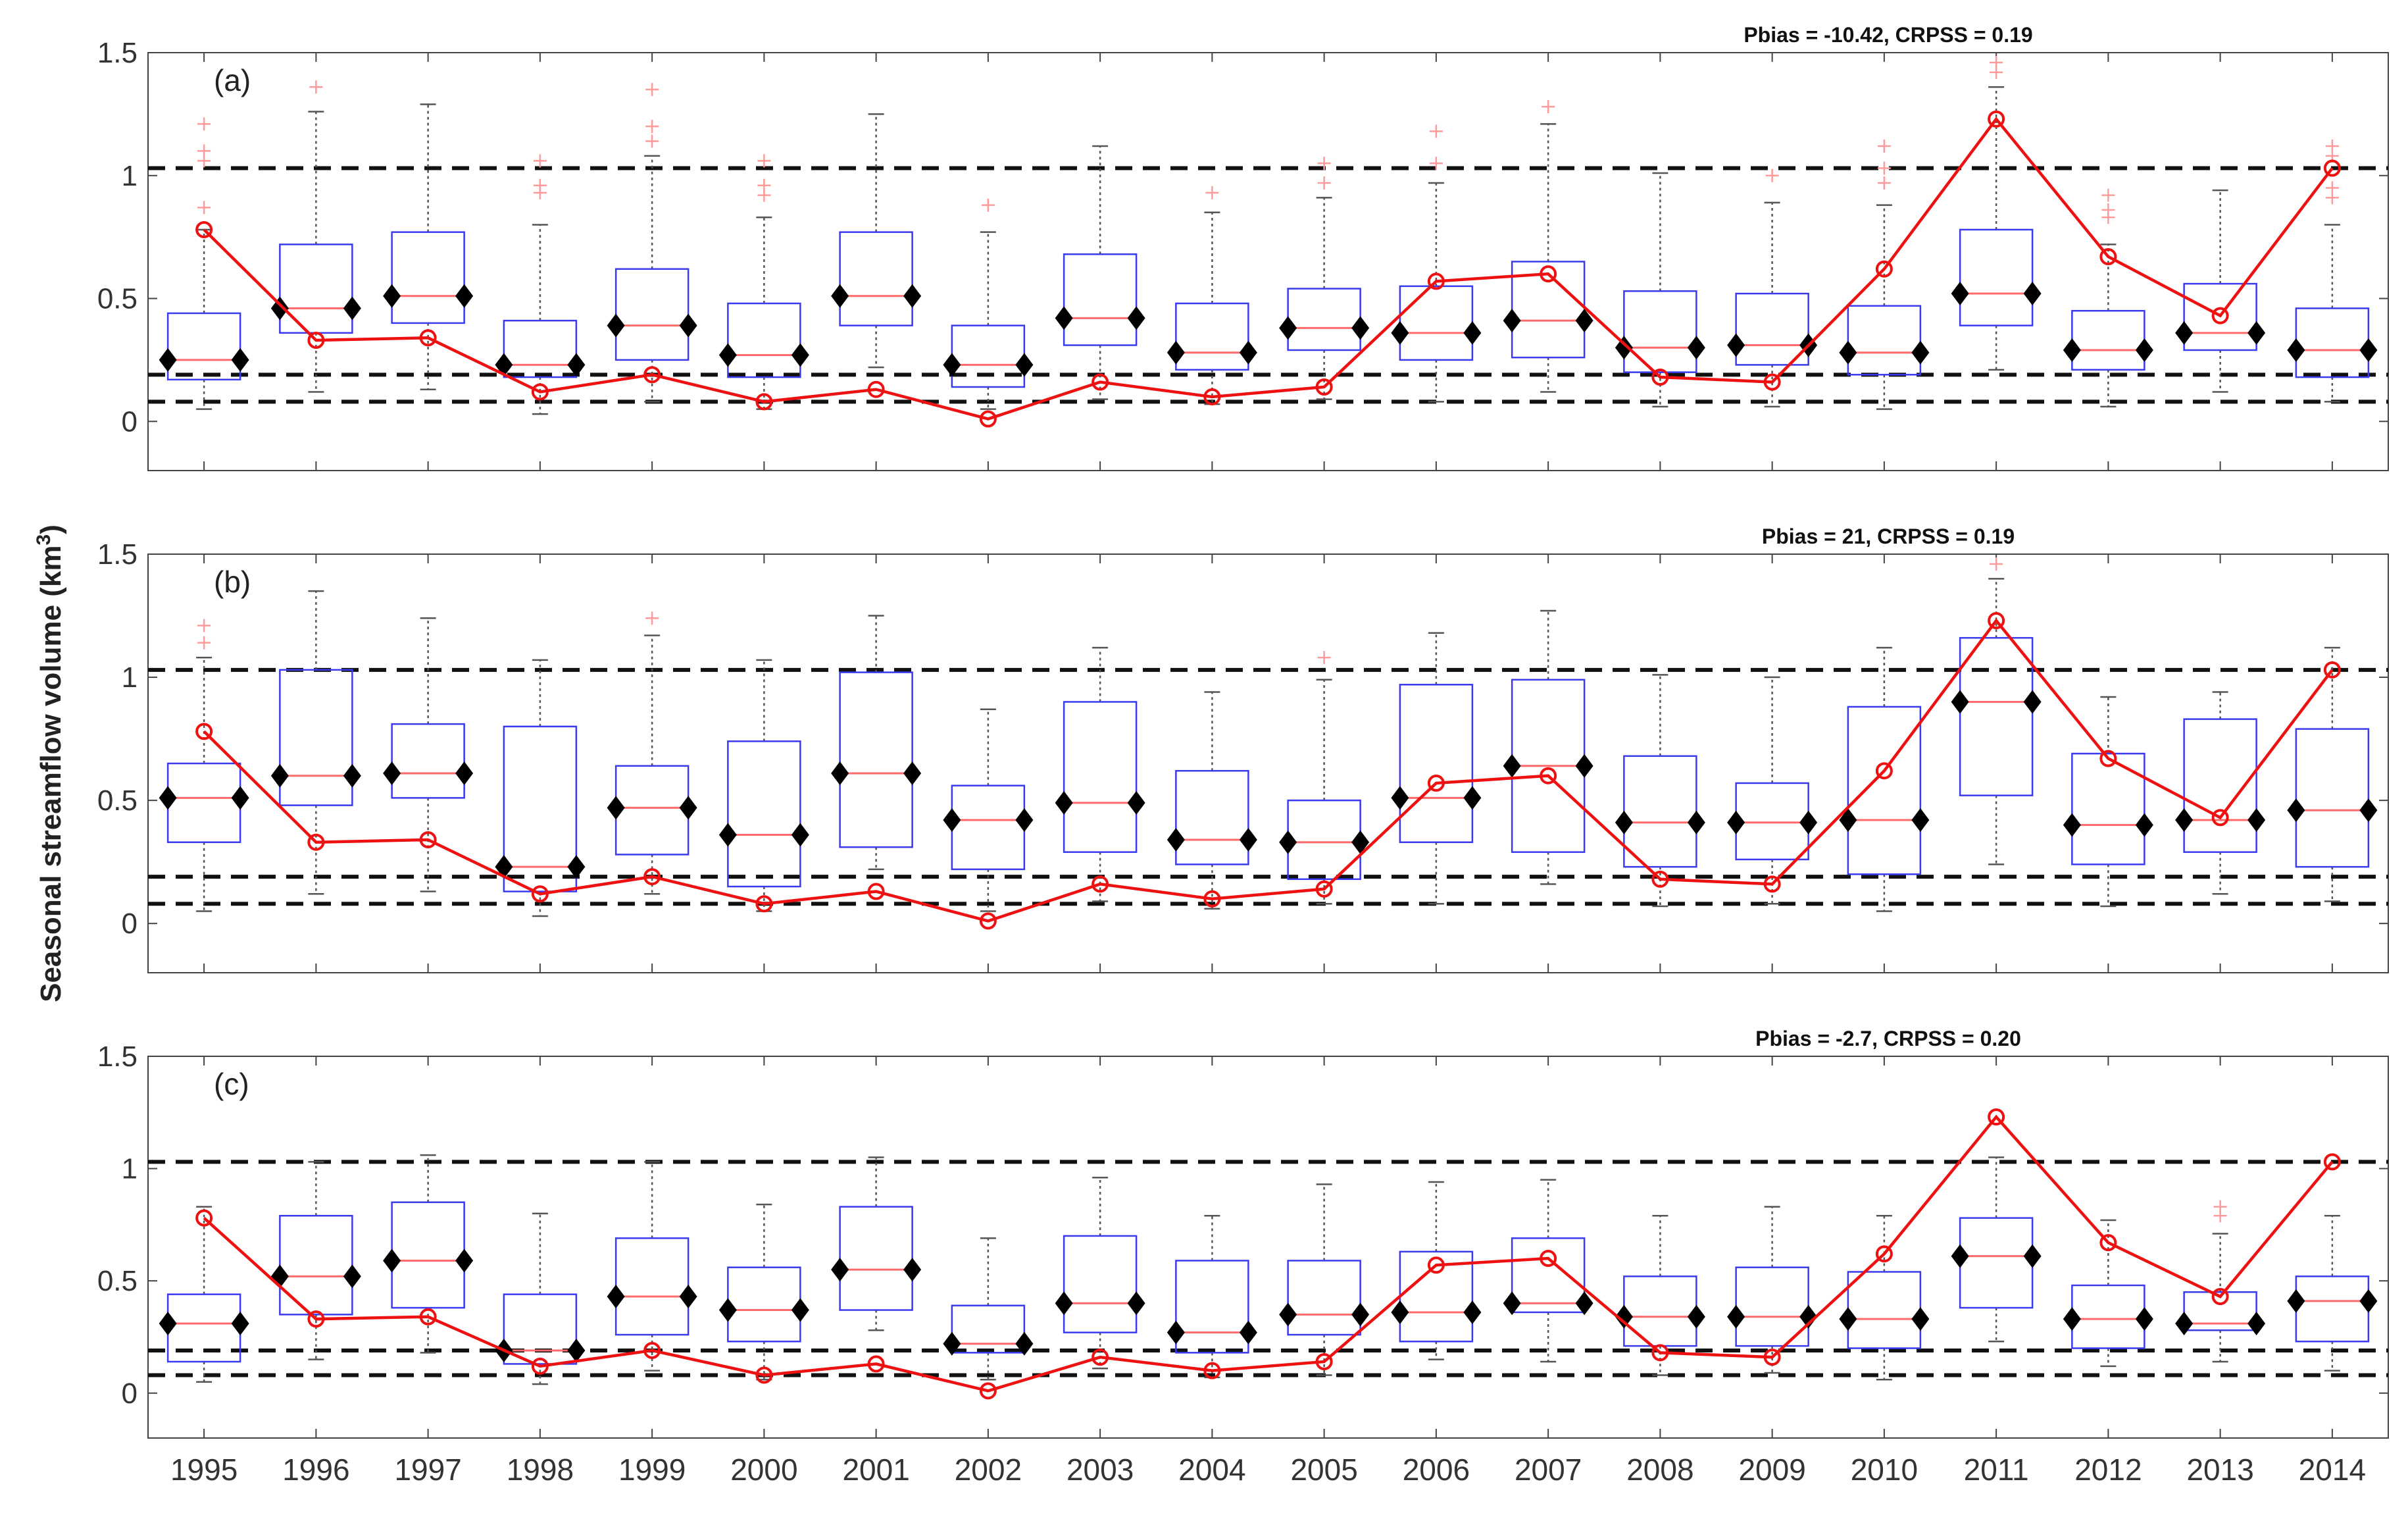  I want to click on box-2013, so click(2220, 793).